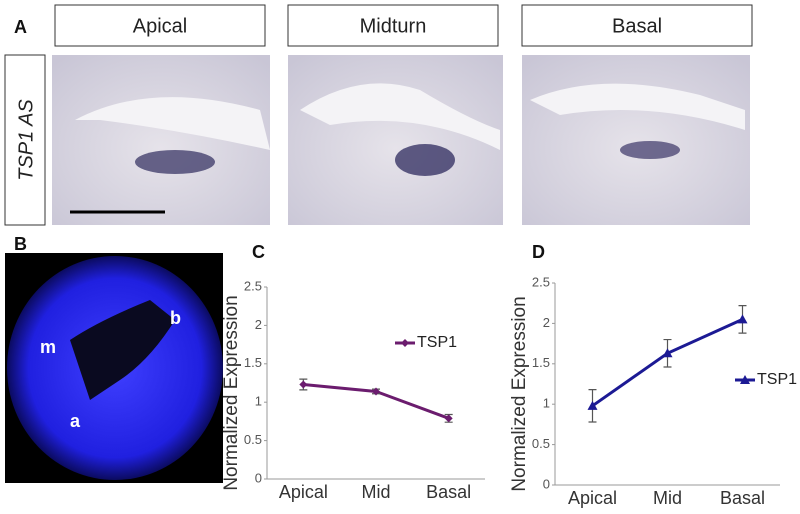  What do you see at coordinates (20, 244) in the screenshot?
I see `panel-label: B` at bounding box center [20, 244].